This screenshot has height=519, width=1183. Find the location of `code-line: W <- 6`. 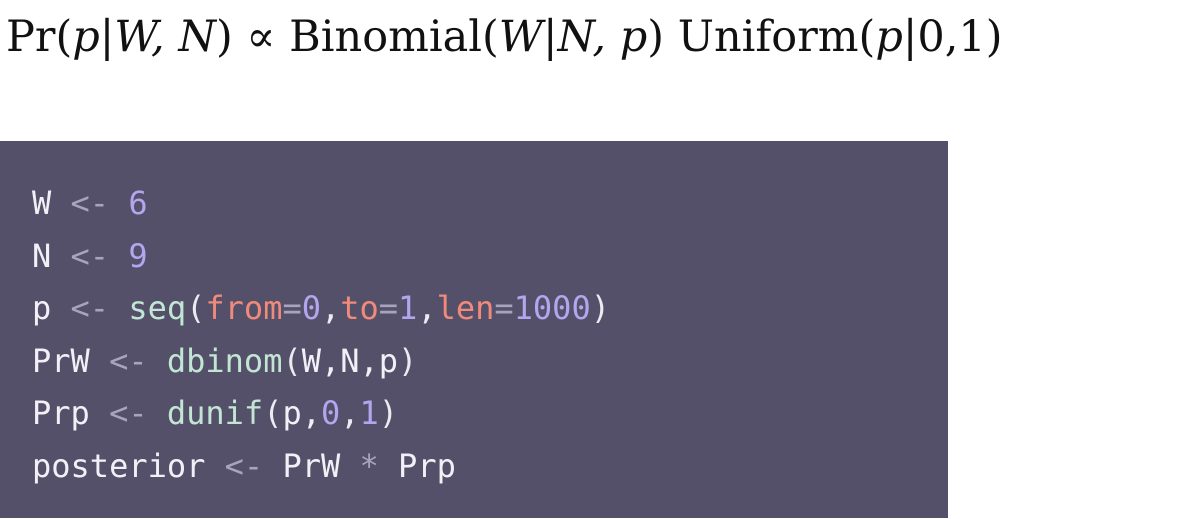

code-line: W <- 6 is located at coordinates (321, 203).